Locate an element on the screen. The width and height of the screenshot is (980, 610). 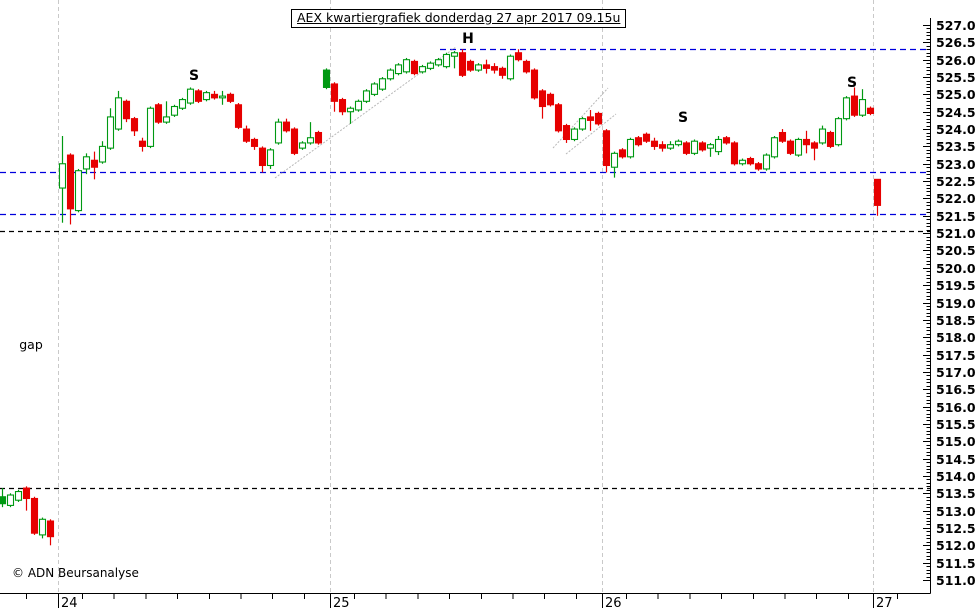
pattern-label: S is located at coordinates (683, 118).